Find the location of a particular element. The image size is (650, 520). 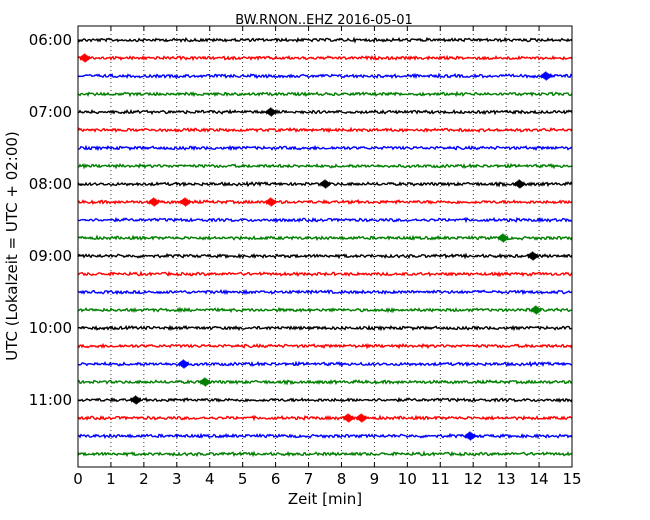

x-axis-label: Zeit [min] is located at coordinates (325, 499).